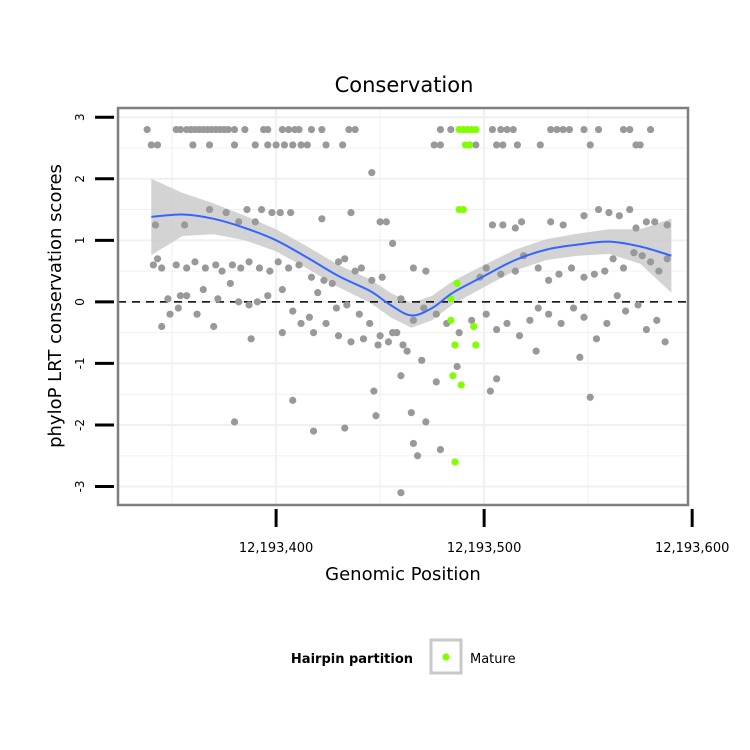 The width and height of the screenshot is (750, 750). Describe the element at coordinates (484, 548) in the screenshot. I see `x-tick-label: 12,193,500` at that location.